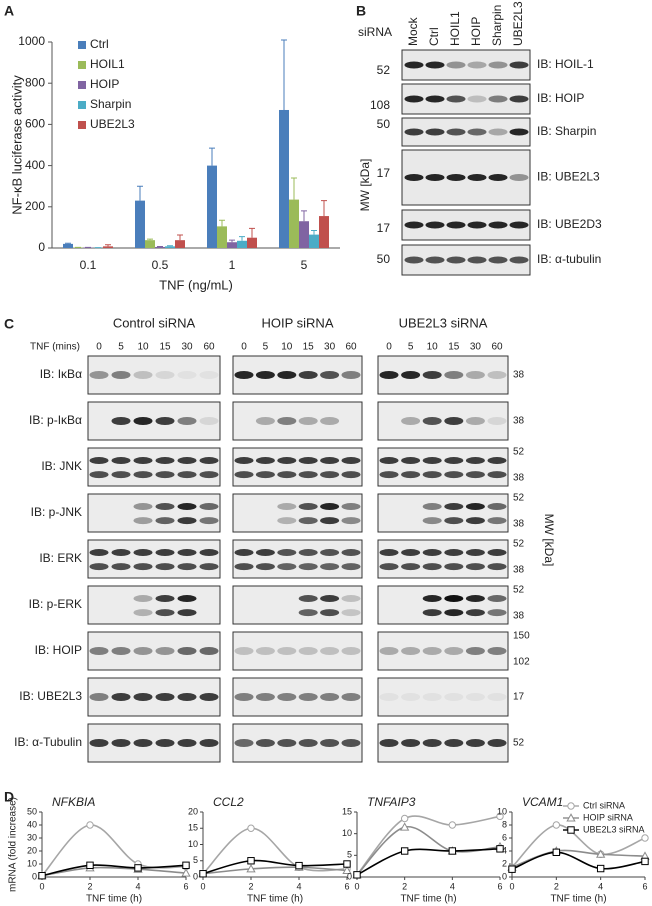 The width and height of the screenshot is (652, 906). Describe the element at coordinates (519, 697) in the screenshot. I see `mw-label: 17` at that location.